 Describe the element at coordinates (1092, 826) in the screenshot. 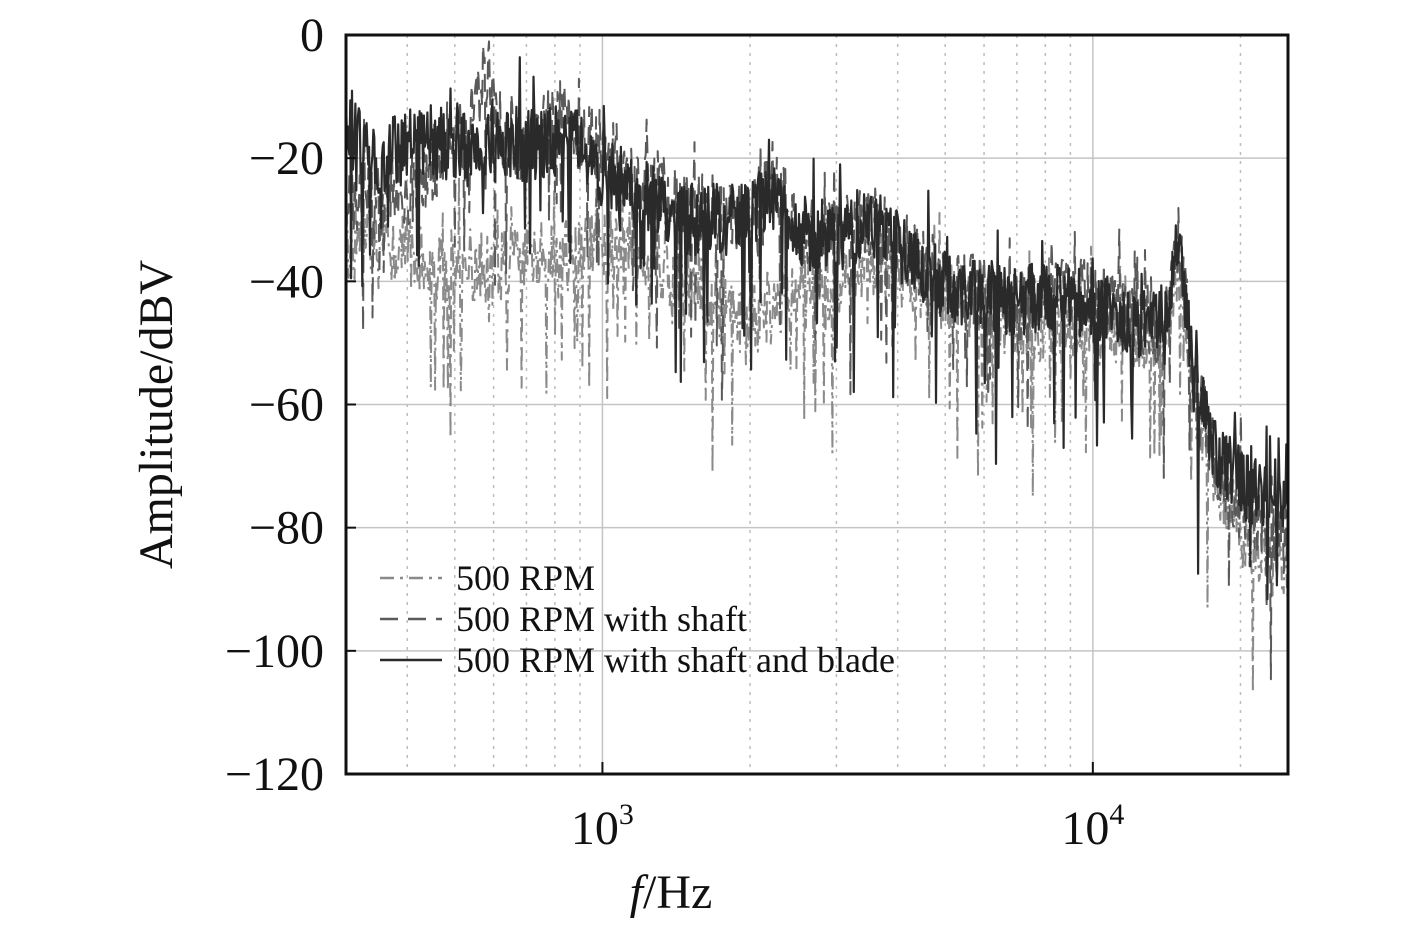

I see `x-tick-label: 10⁴` at that location.